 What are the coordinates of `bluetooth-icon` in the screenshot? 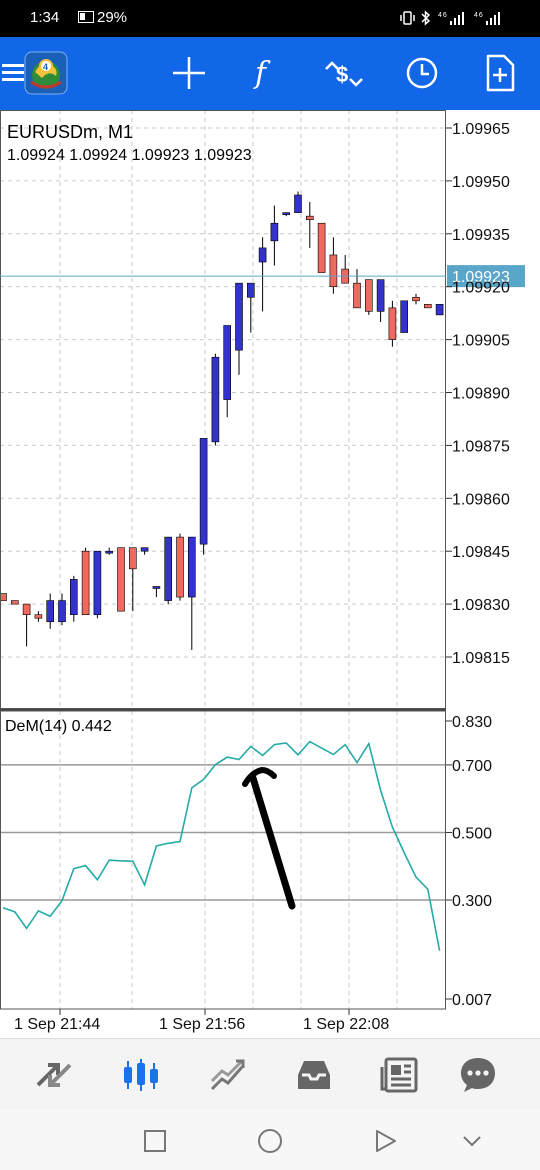 It's located at (426, 18).